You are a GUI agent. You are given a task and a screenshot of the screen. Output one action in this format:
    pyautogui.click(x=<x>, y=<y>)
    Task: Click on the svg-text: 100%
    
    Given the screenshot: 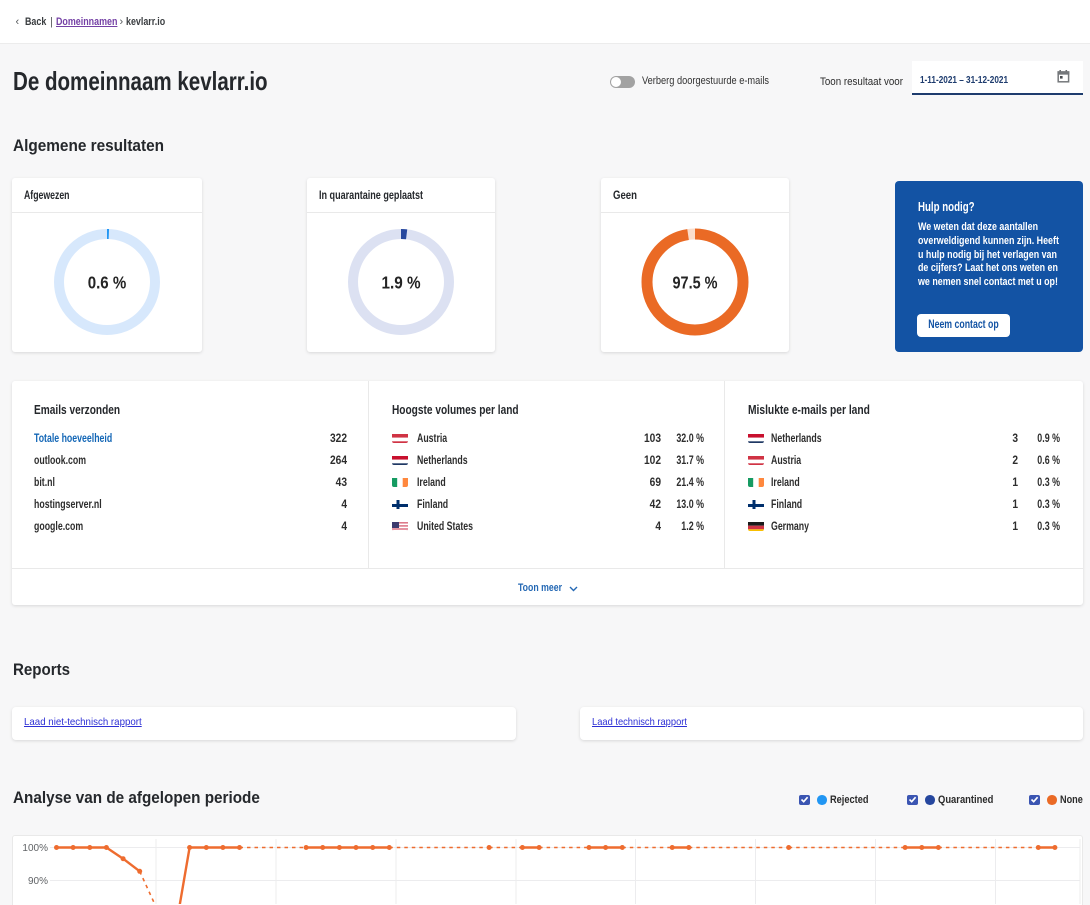 What is the action you would take?
    pyautogui.click(x=35, y=848)
    